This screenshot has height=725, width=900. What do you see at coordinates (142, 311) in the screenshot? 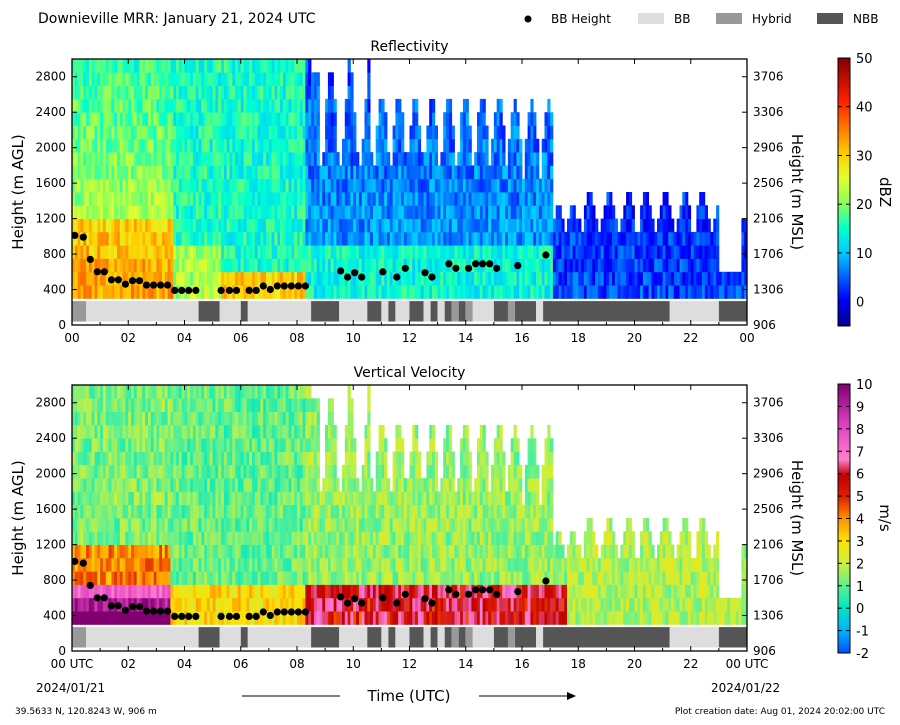
I see `bb-type-segment-bb` at bounding box center [142, 311].